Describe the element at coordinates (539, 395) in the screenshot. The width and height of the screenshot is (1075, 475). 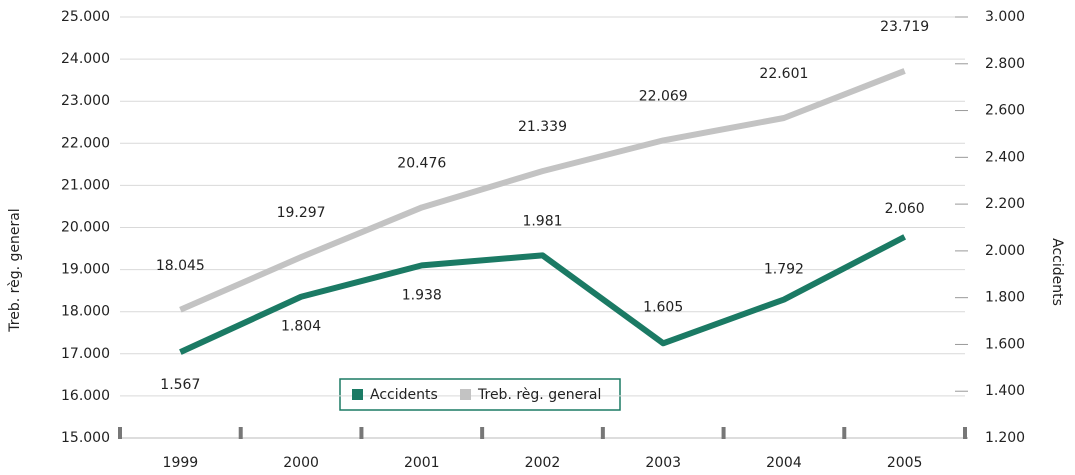
I see `legend-label: Treb. règ. general` at that location.